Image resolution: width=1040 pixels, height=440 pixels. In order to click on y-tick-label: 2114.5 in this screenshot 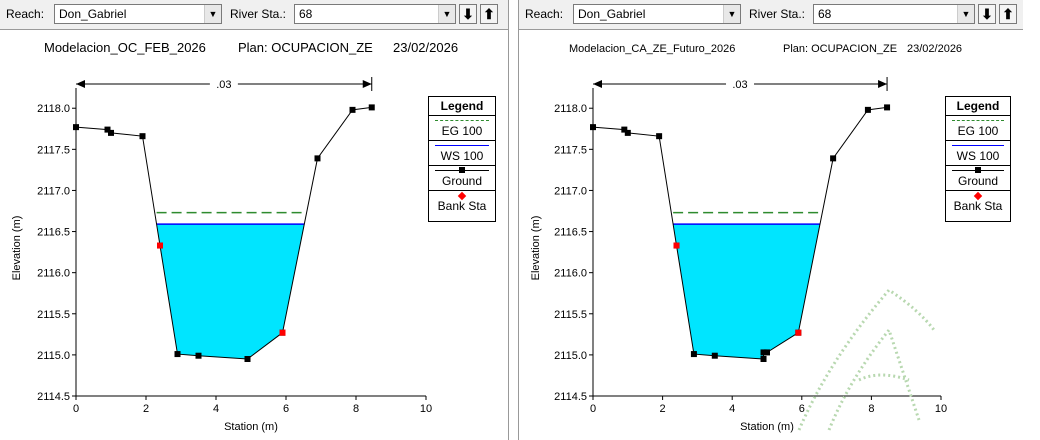, I will do `click(570, 397)`.